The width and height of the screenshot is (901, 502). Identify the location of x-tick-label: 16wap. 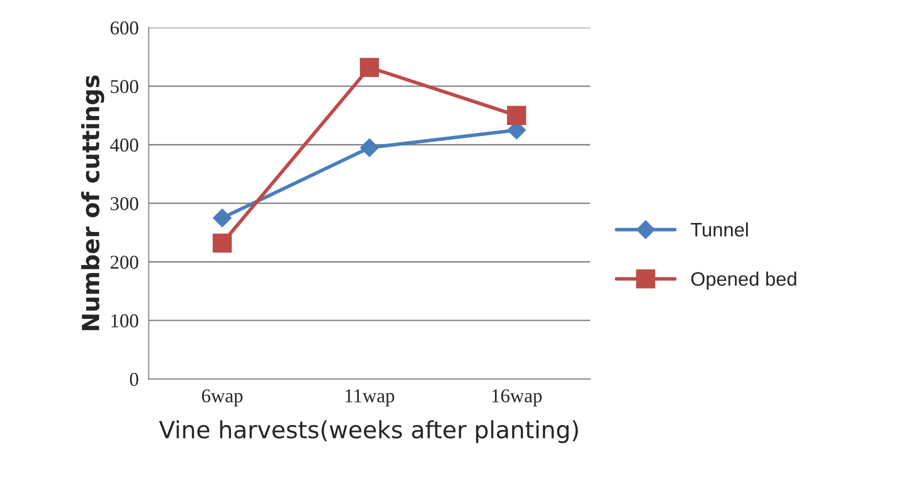
(517, 397).